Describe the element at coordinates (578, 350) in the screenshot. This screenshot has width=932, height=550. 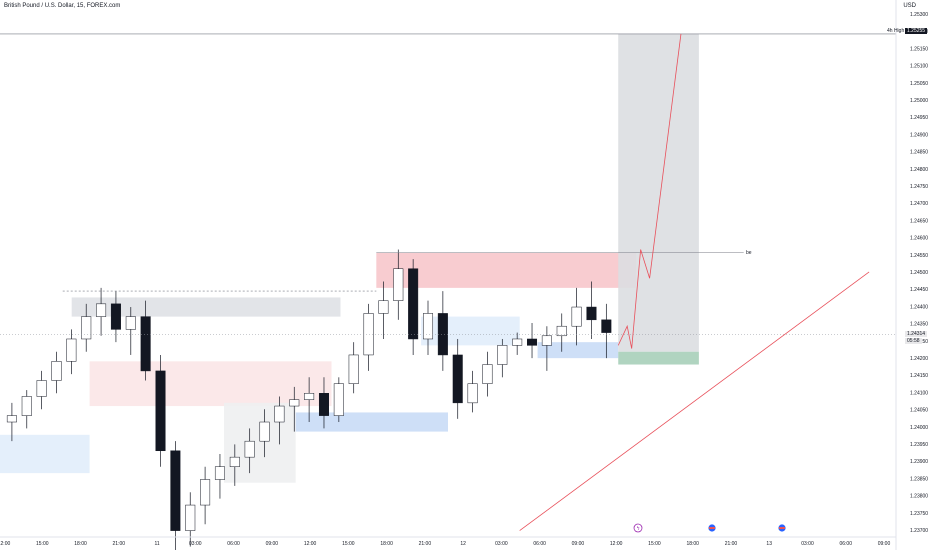
I see `demand-zone-blue-small` at that location.